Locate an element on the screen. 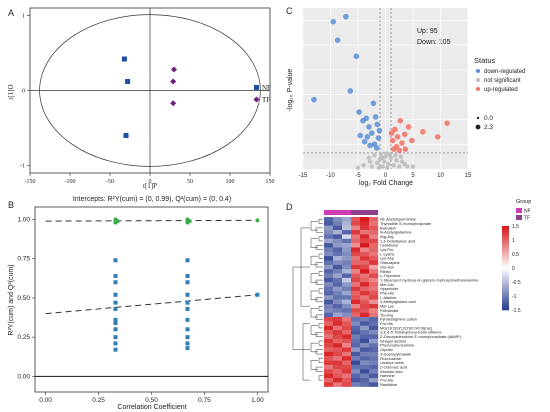 Image resolution: width=550 pixels, height=412 pixels. heatmap-row-label: Pro-Ala is located at coordinates (387, 380).